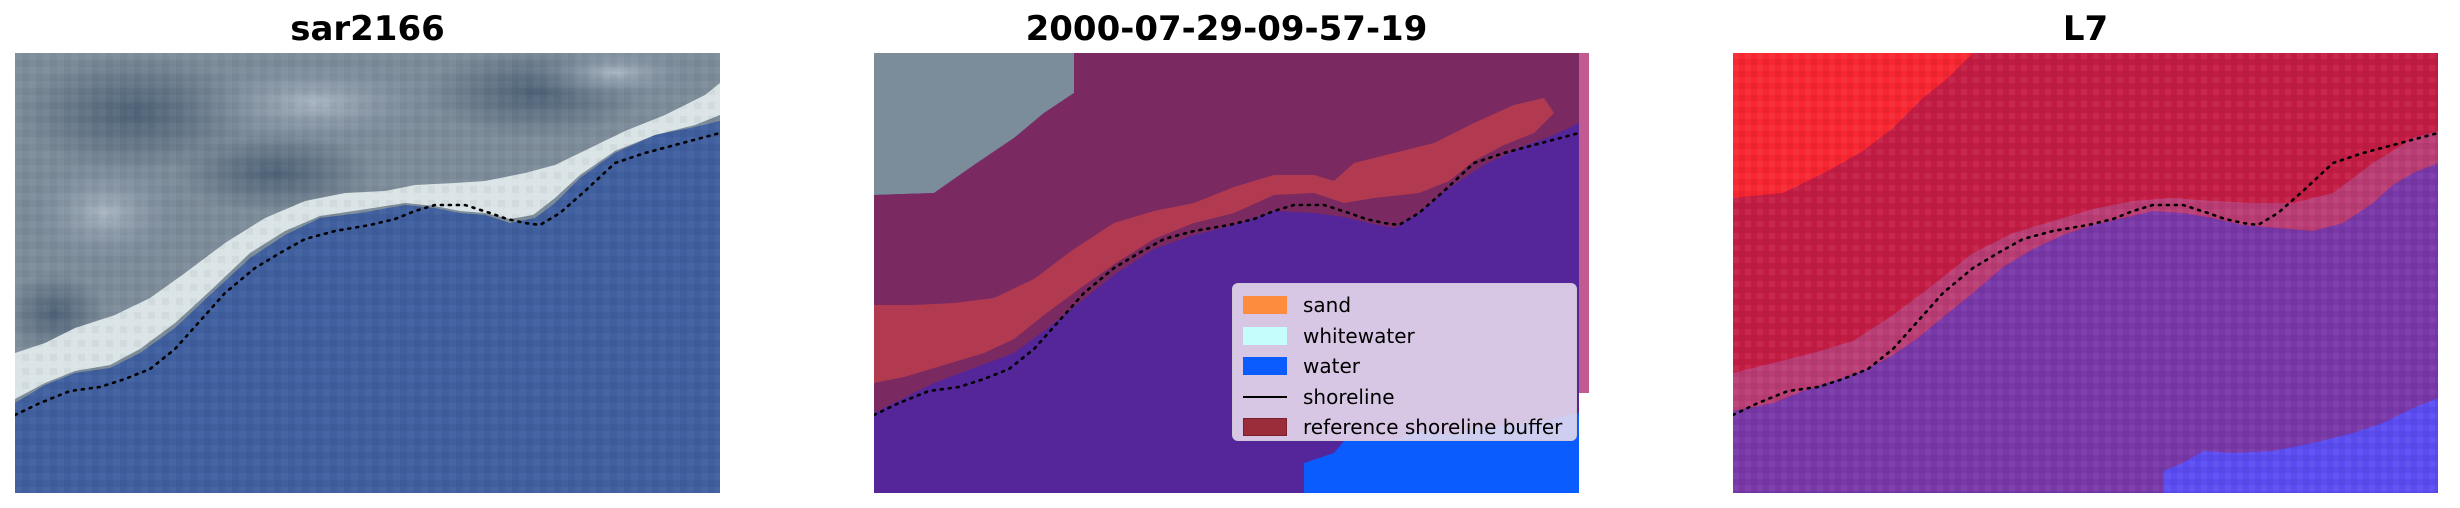 Image resolution: width=2460 pixels, height=508 pixels. I want to click on panel-title-classification: 2000-07-29-09-57-19, so click(1226, 29).